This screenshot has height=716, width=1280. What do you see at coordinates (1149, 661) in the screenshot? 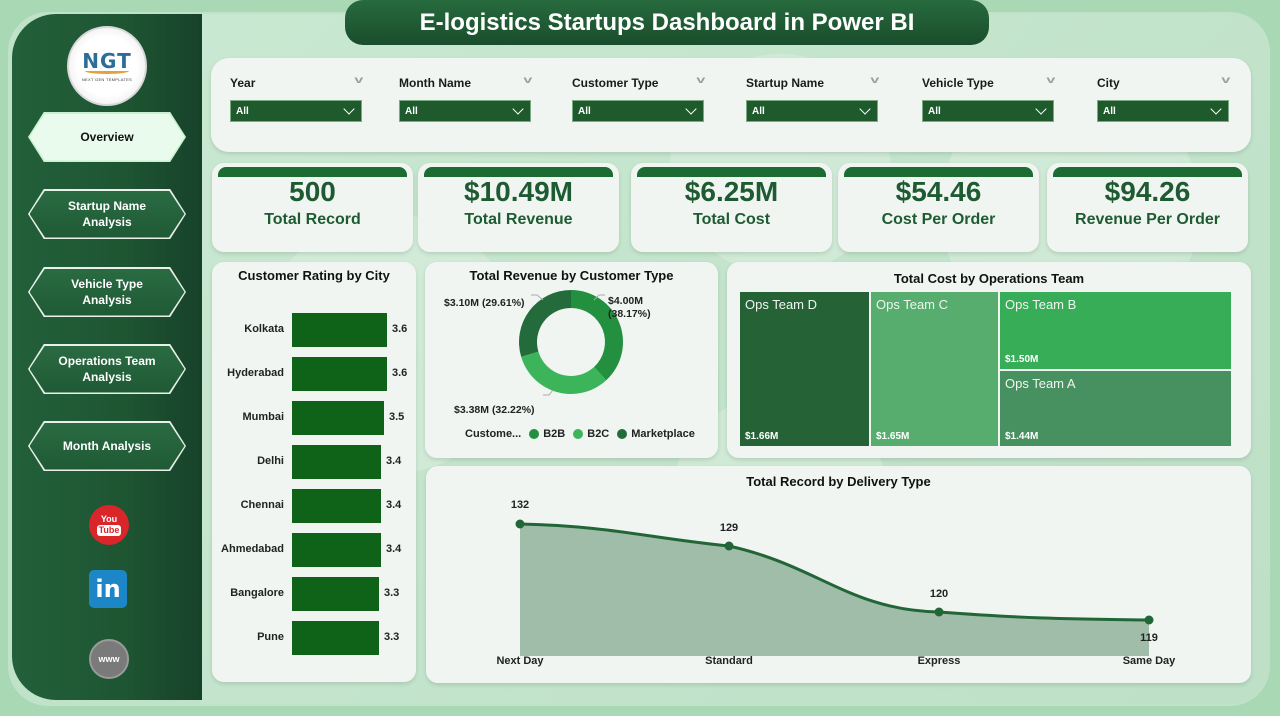
I see `x-axis-label: Same Day` at bounding box center [1149, 661].